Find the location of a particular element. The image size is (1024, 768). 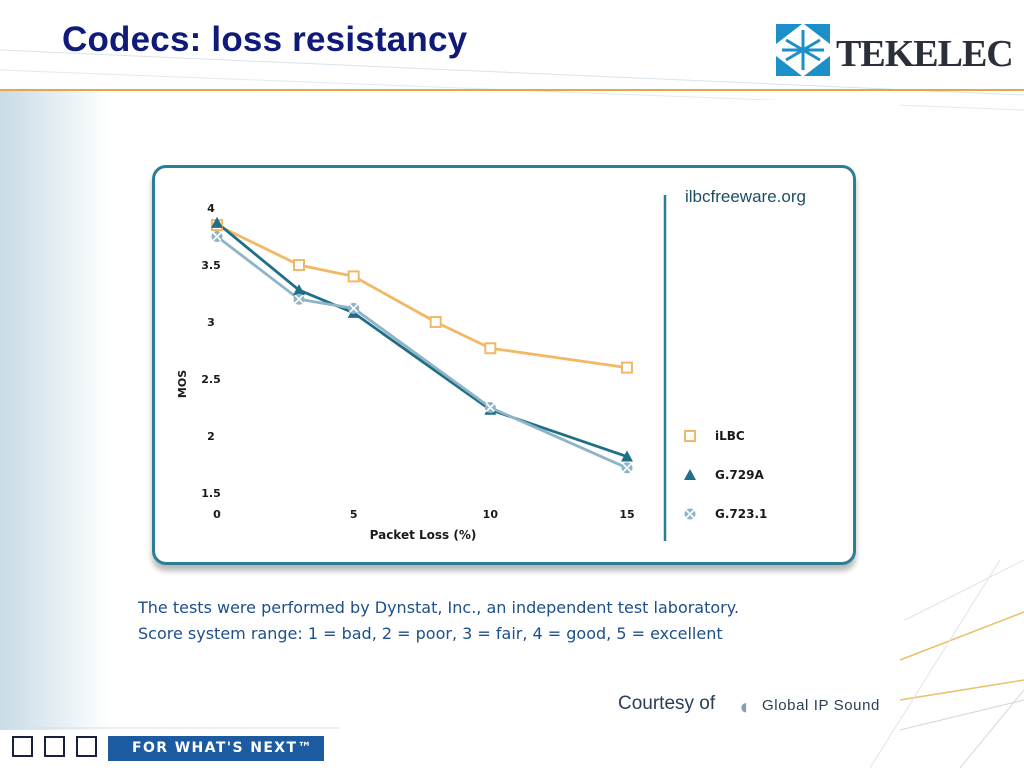

legend-label-g-729a: G.729A is located at coordinates (739, 475).